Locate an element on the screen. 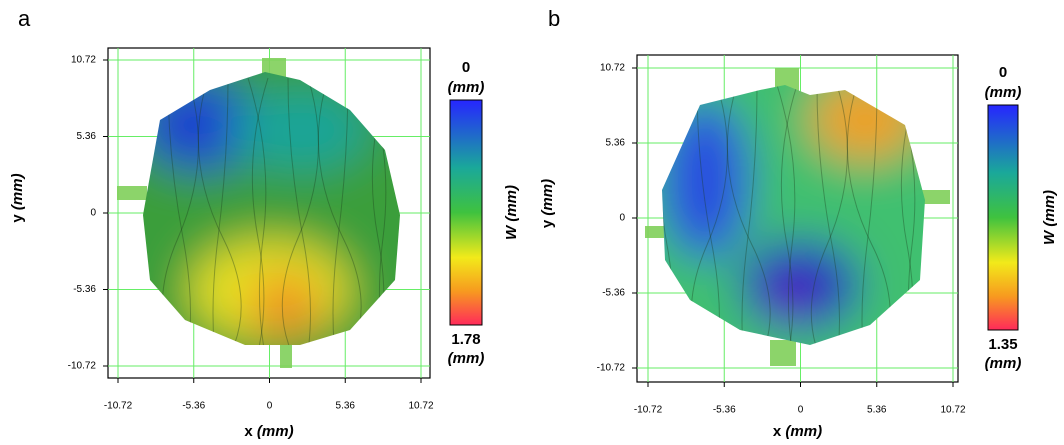 Image resolution: width=1064 pixels, height=445 pixels. panel-label: a is located at coordinates (24, 18).